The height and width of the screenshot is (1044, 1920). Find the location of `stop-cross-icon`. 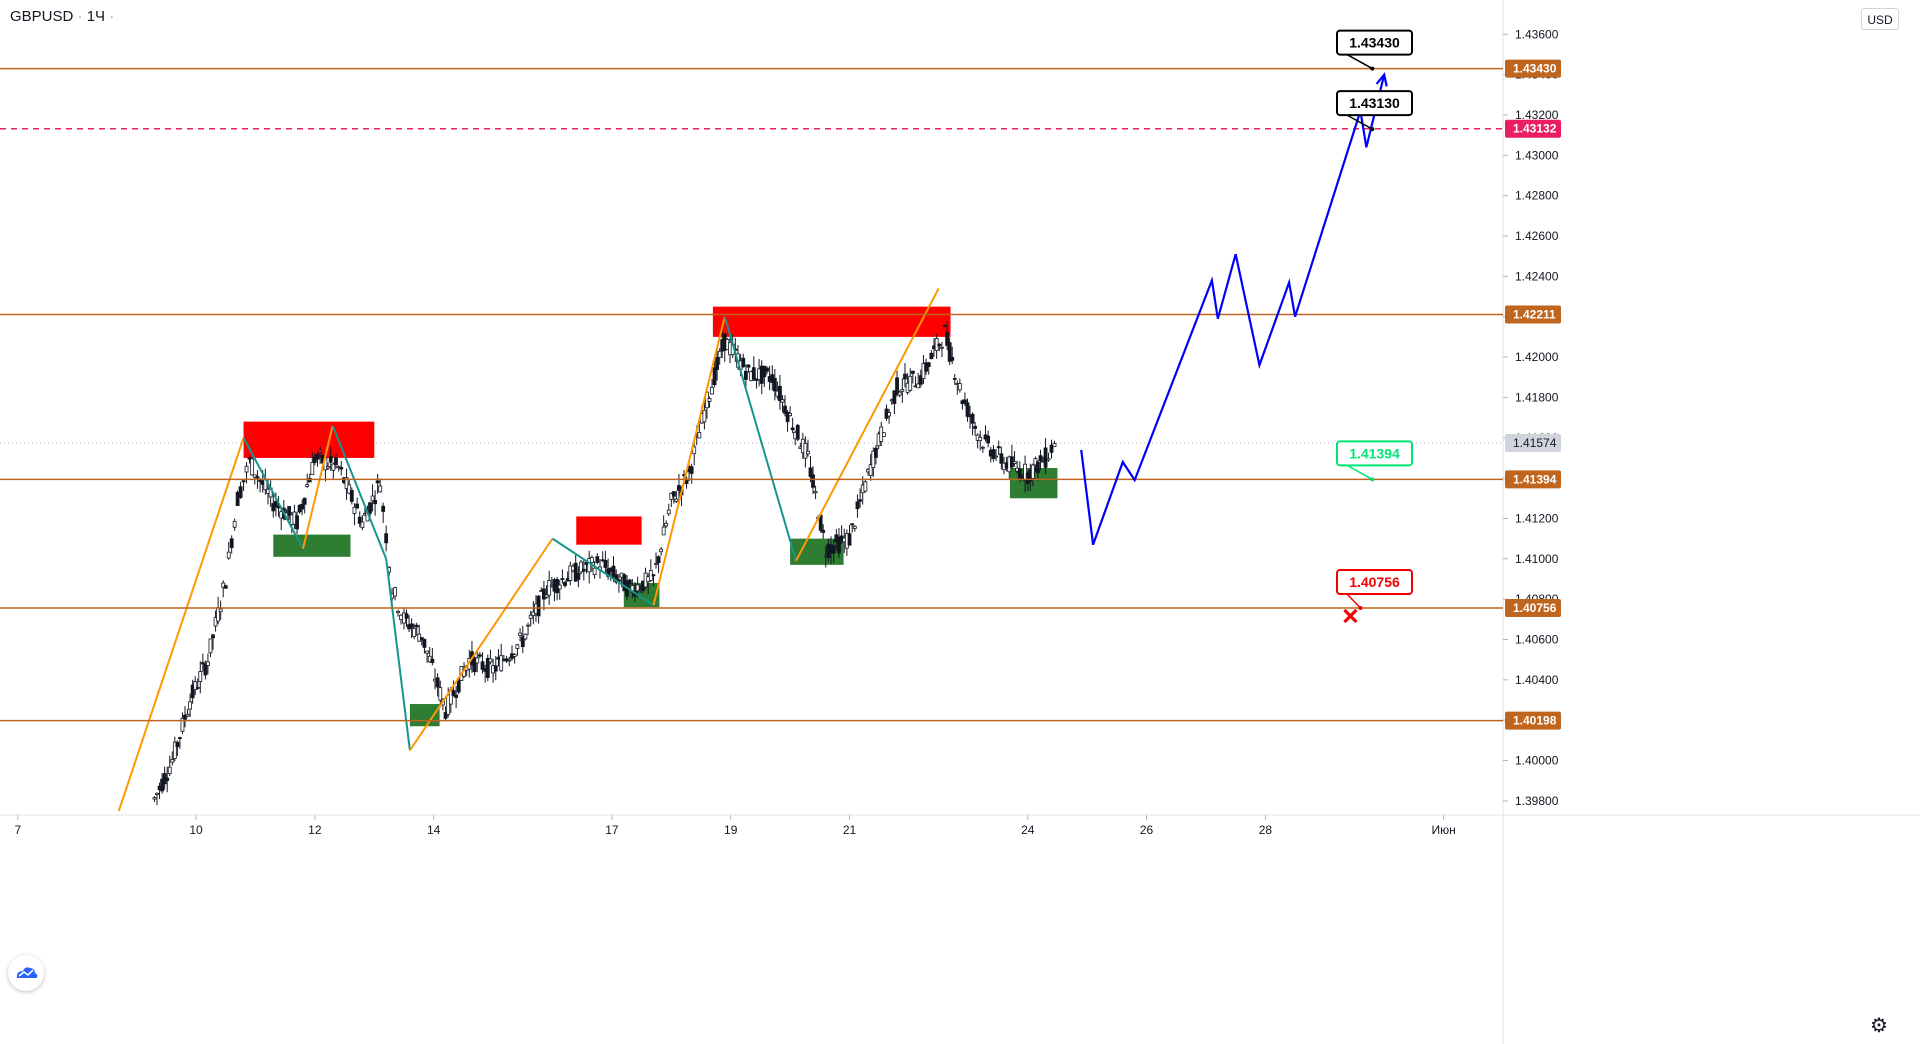

stop-cross-icon is located at coordinates (1350, 616).